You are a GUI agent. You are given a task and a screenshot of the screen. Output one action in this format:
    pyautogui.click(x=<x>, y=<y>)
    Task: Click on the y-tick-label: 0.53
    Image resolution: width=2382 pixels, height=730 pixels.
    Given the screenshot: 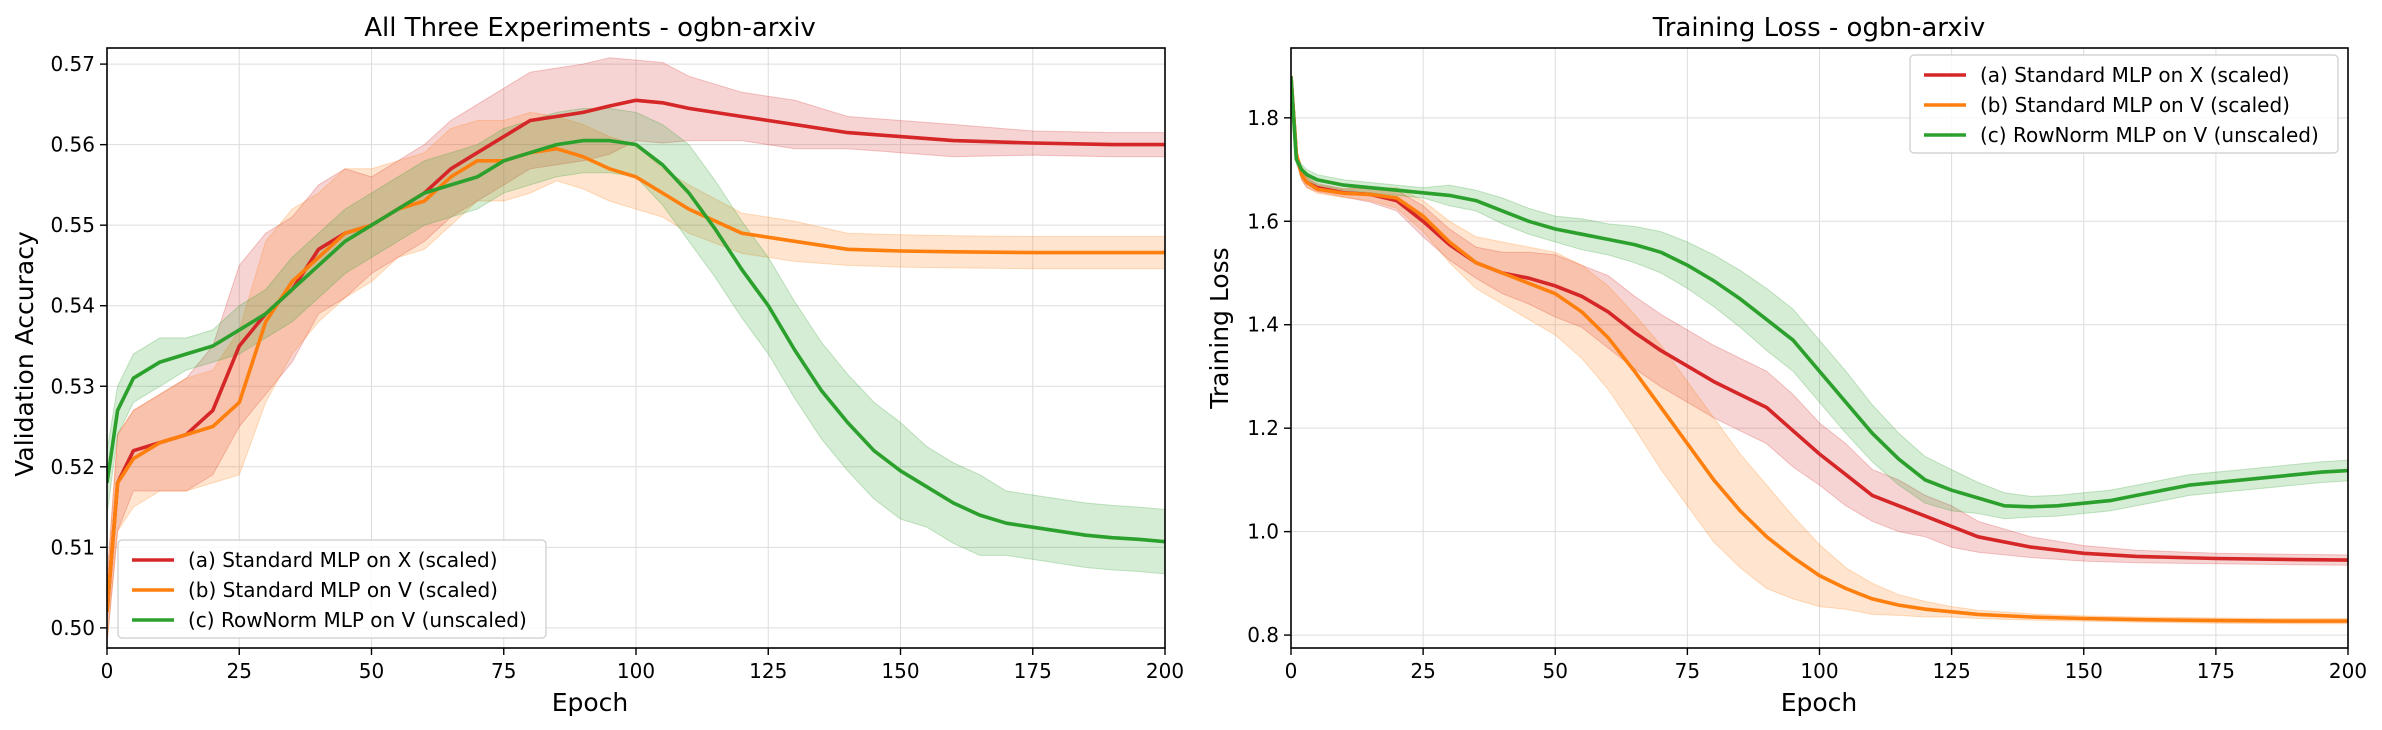 What is the action you would take?
    pyautogui.click(x=72, y=386)
    